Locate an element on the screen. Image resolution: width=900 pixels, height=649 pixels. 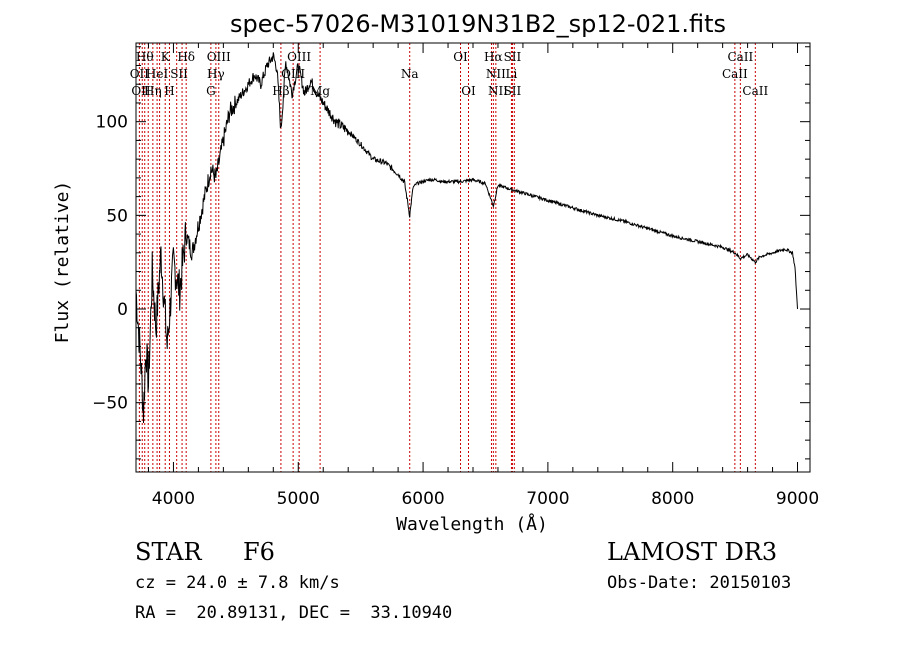
coordinates: RA = 20.89131, DEC = 33.10940 is located at coordinates (294, 613).